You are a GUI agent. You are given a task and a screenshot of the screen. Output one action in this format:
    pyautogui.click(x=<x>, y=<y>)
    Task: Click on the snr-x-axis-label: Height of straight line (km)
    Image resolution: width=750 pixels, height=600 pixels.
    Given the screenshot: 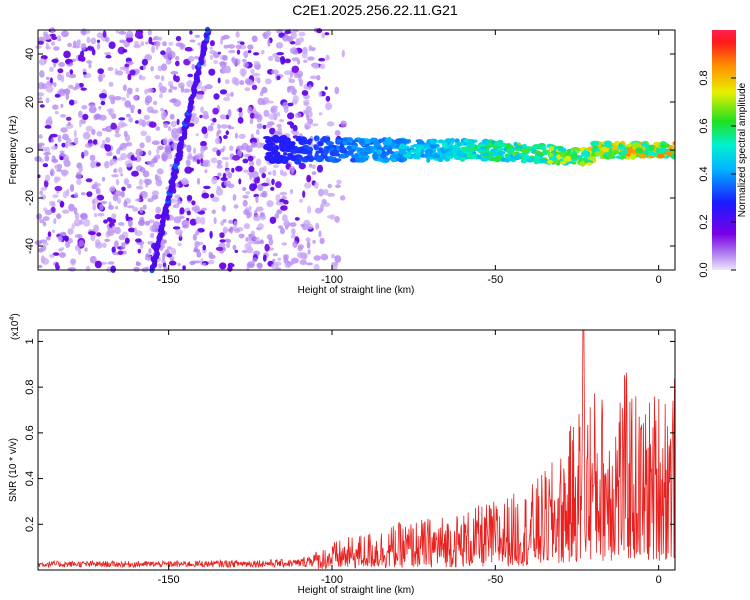 What is the action you would take?
    pyautogui.click(x=356, y=590)
    